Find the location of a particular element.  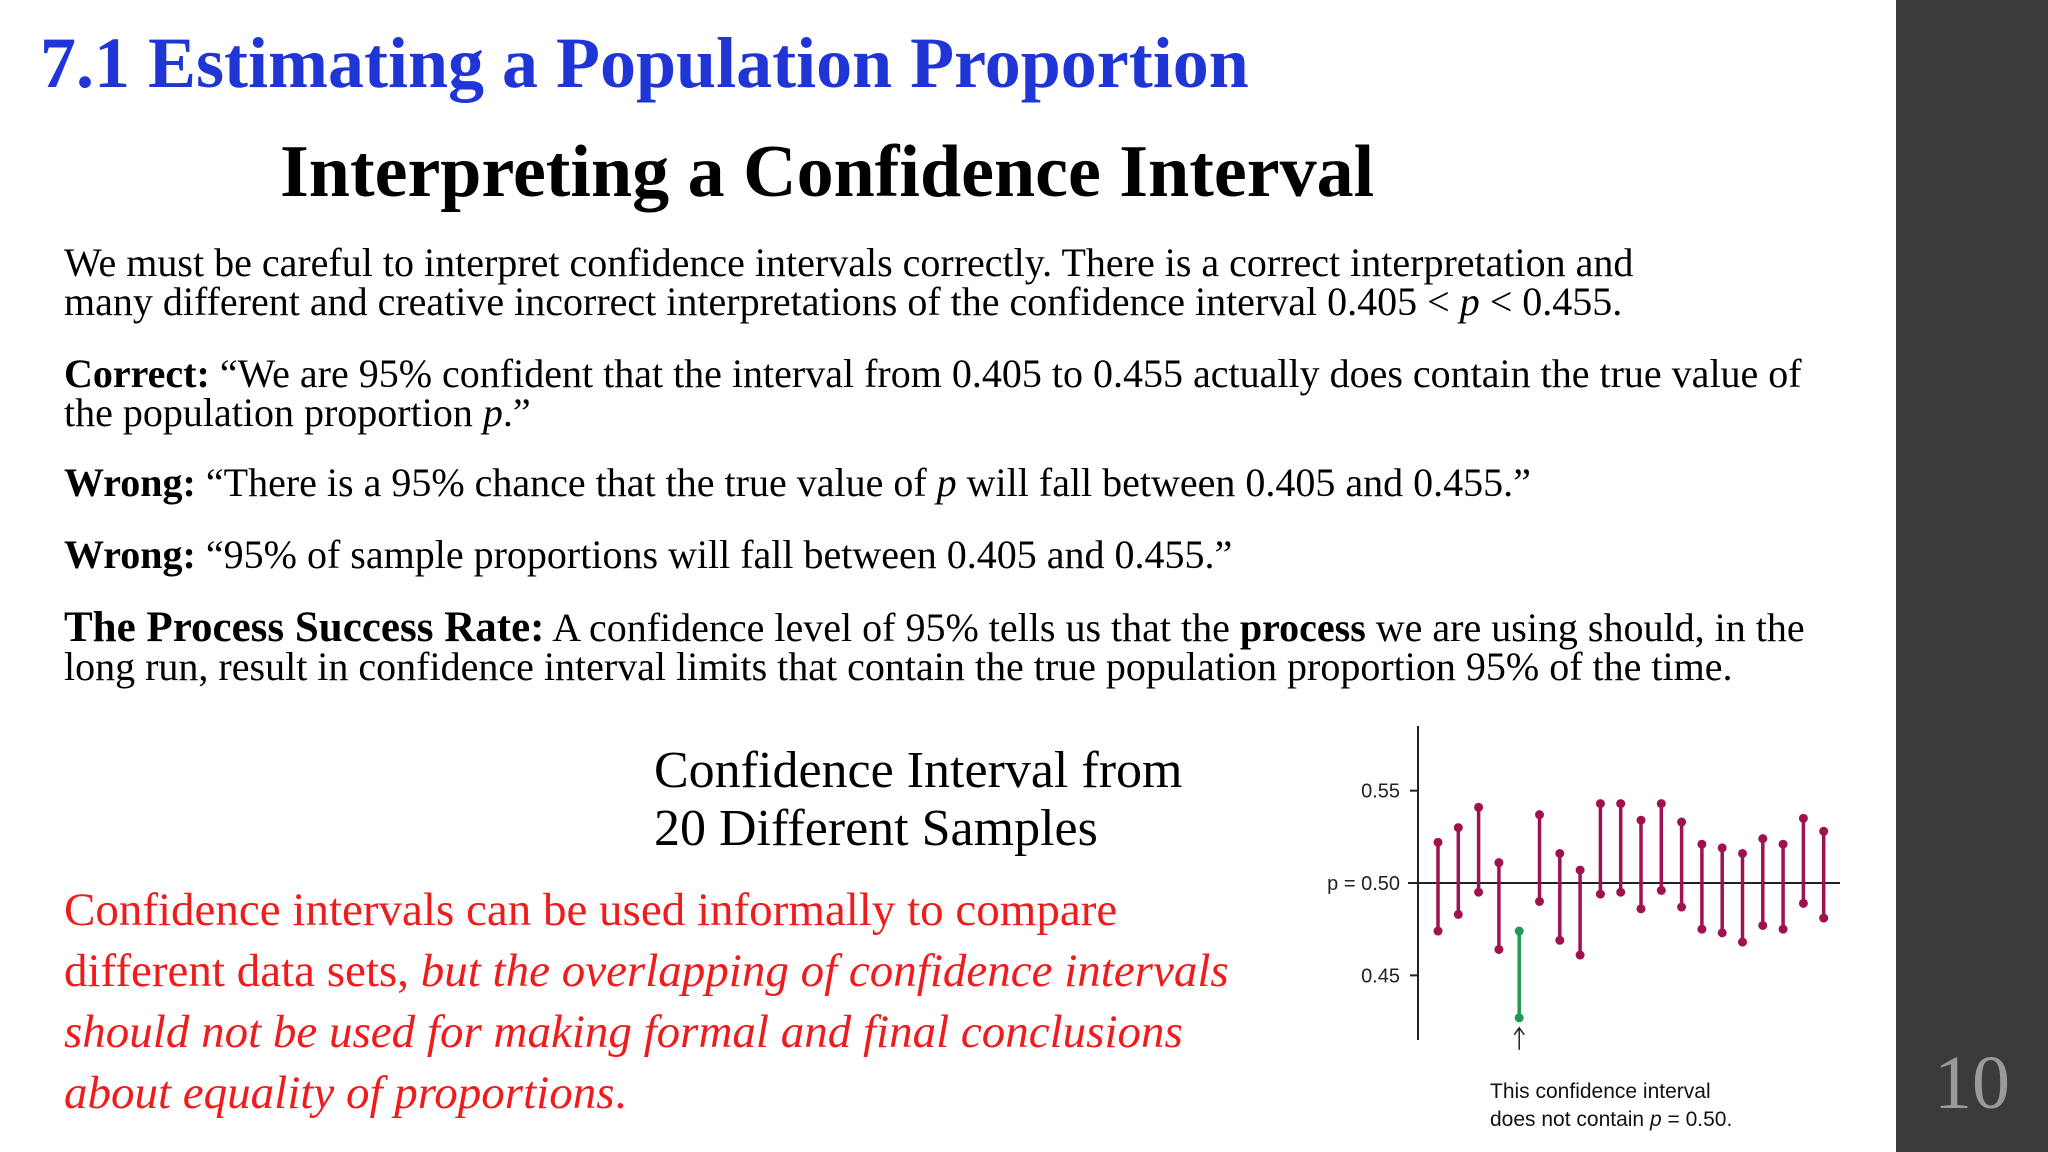

chart-caption-line-2: 20 Different Samples is located at coordinates (876, 828).